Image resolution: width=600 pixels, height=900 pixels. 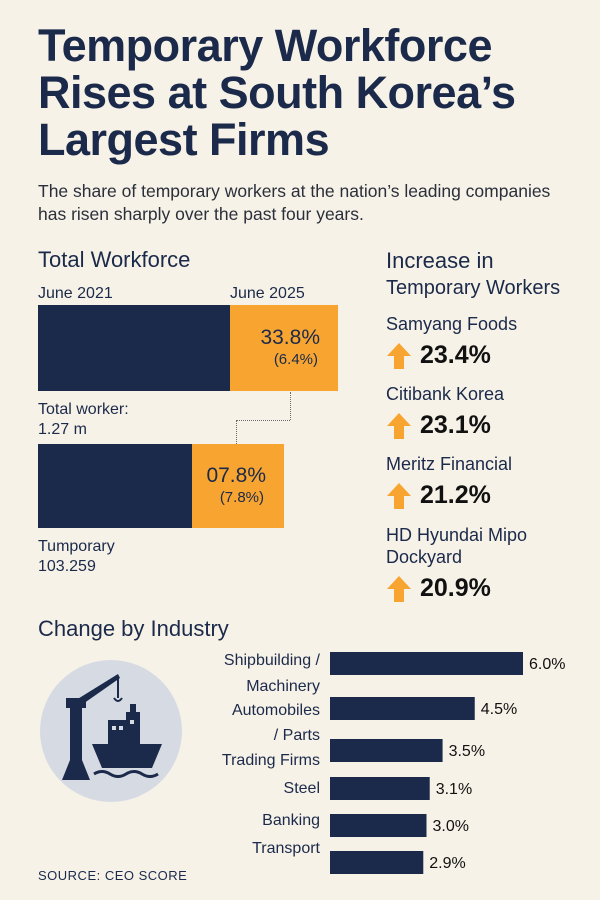 What do you see at coordinates (467, 751) in the screenshot?
I see `industry-value-label: 3.5%` at bounding box center [467, 751].